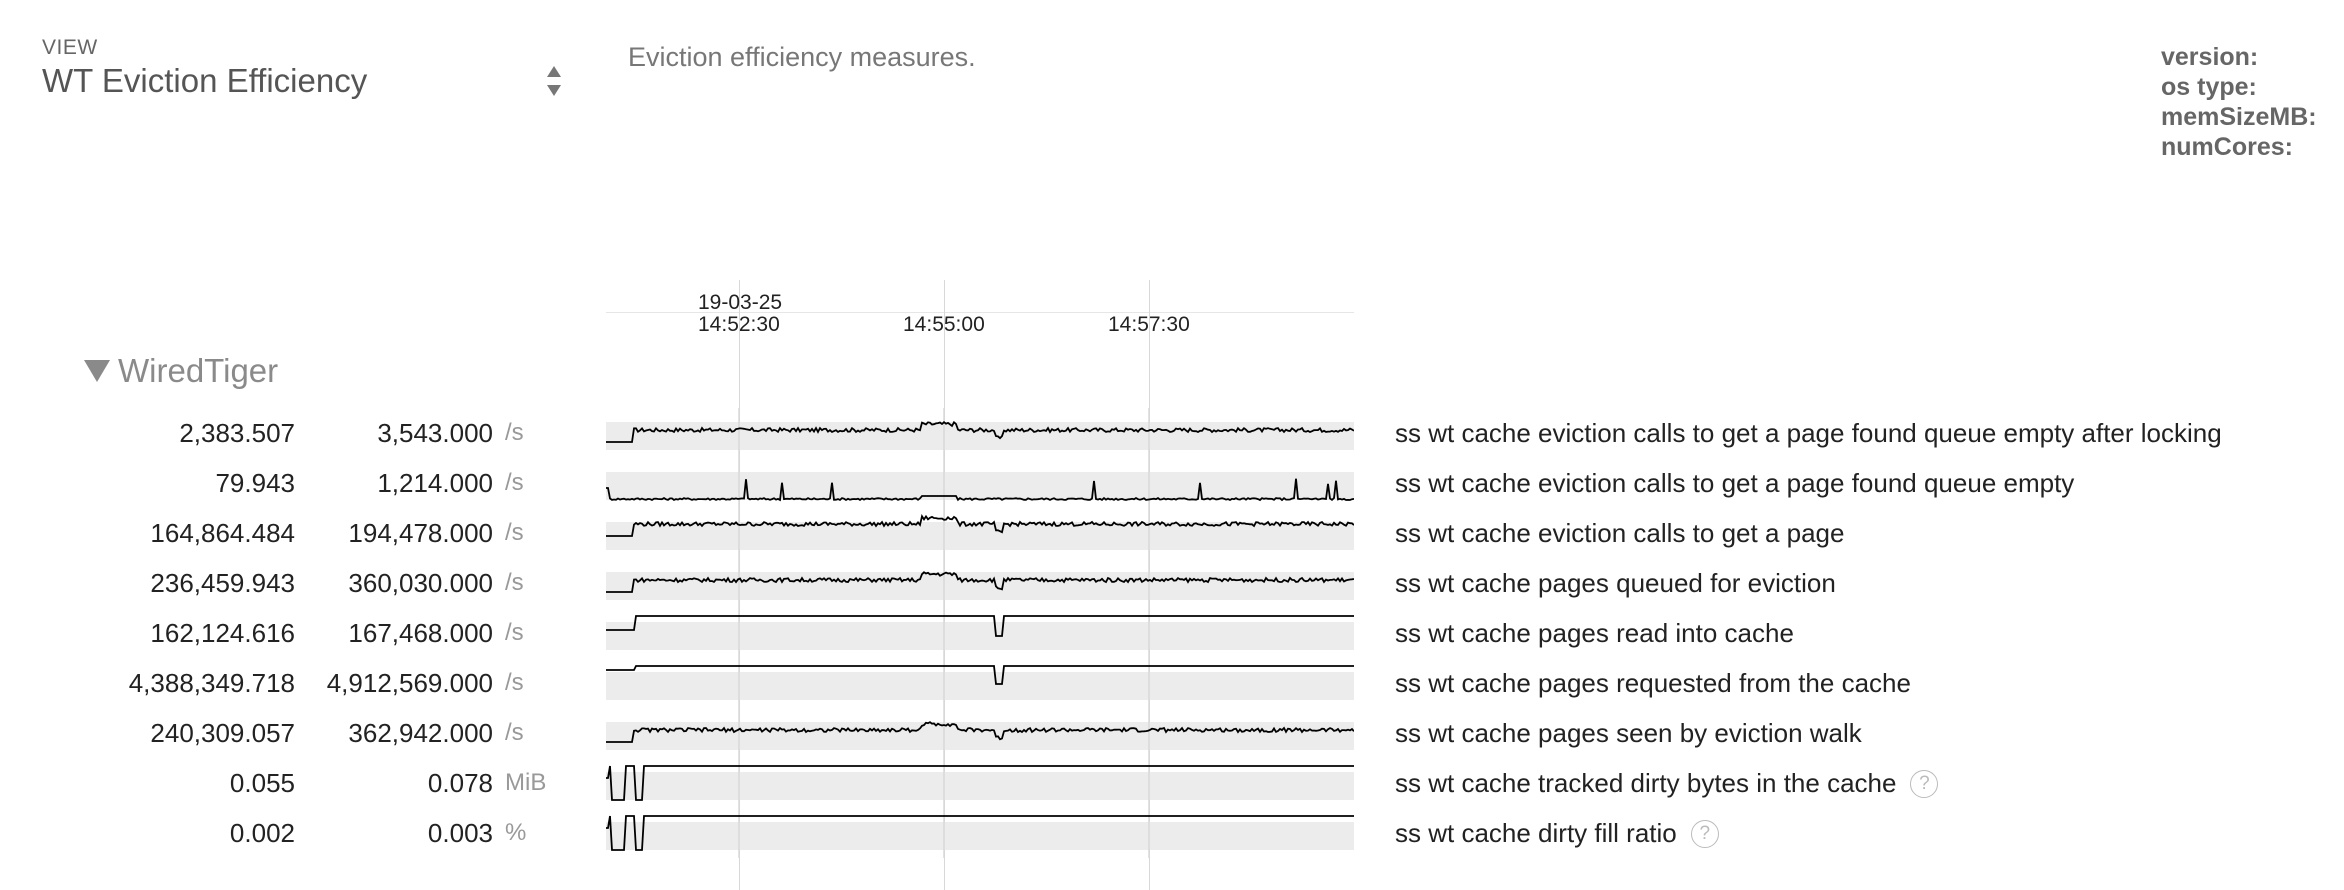 This screenshot has height=890, width=2344. I want to click on metric-avg: 2,383.507, so click(237, 433).